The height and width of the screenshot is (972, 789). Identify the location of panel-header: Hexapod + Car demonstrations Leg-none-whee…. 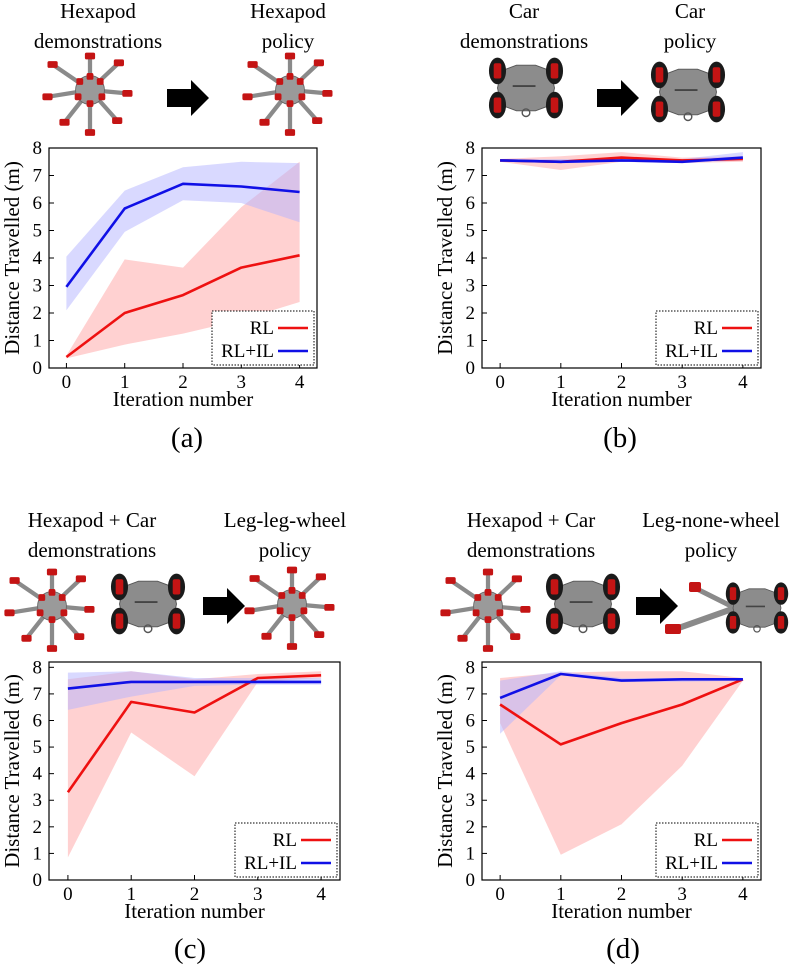
(623, 535).